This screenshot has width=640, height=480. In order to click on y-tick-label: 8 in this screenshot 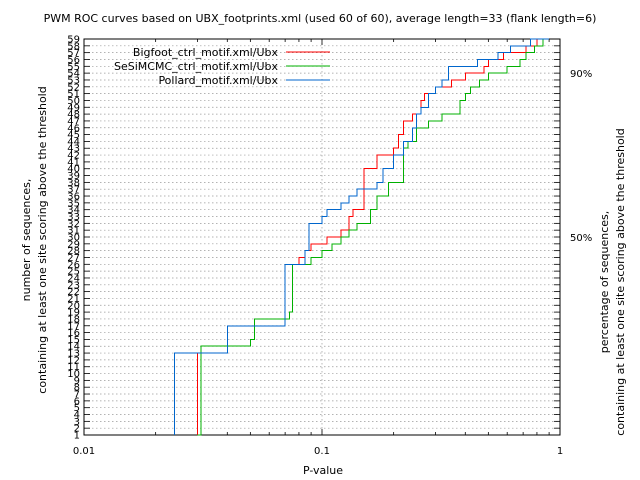, I will do `click(77, 388)`.